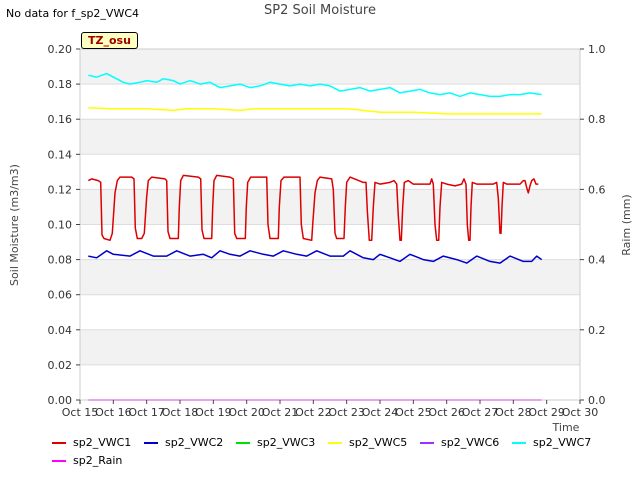 Image resolution: width=640 pixels, height=480 pixels. What do you see at coordinates (109, 40) in the screenshot?
I see `timezone-badge: TZ_osu` at bounding box center [109, 40].